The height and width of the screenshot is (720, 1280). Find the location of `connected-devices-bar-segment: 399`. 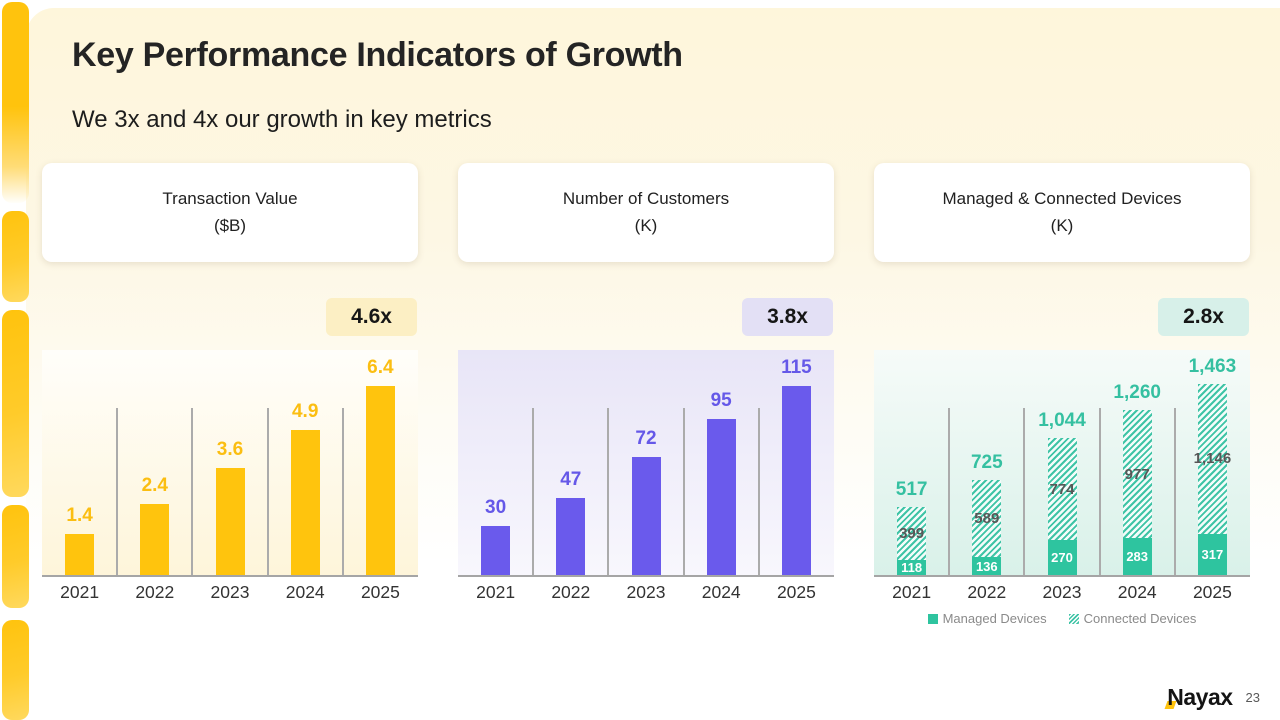

connected-devices-bar-segment: 399 is located at coordinates (912, 533).